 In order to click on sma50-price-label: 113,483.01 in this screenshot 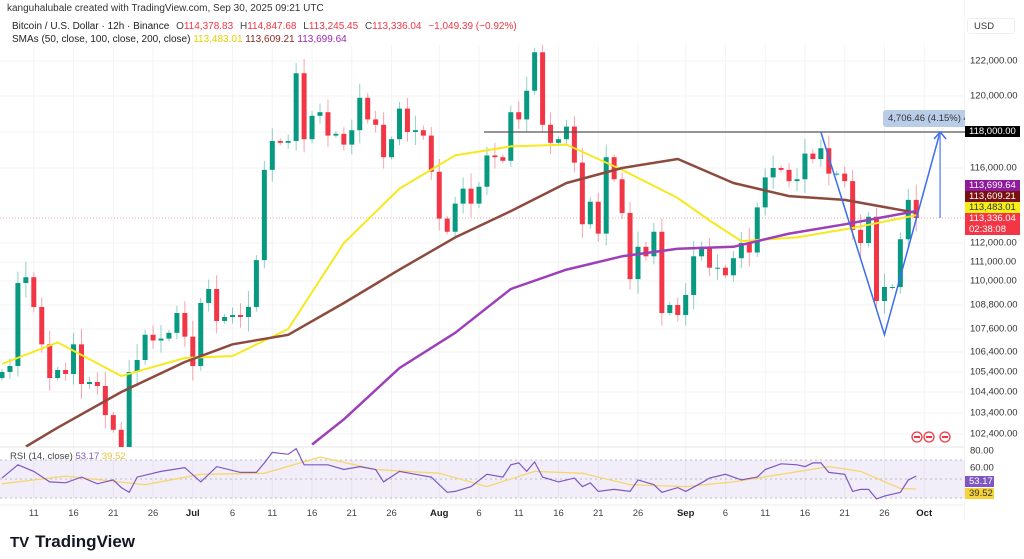, I will do `click(992, 207)`.